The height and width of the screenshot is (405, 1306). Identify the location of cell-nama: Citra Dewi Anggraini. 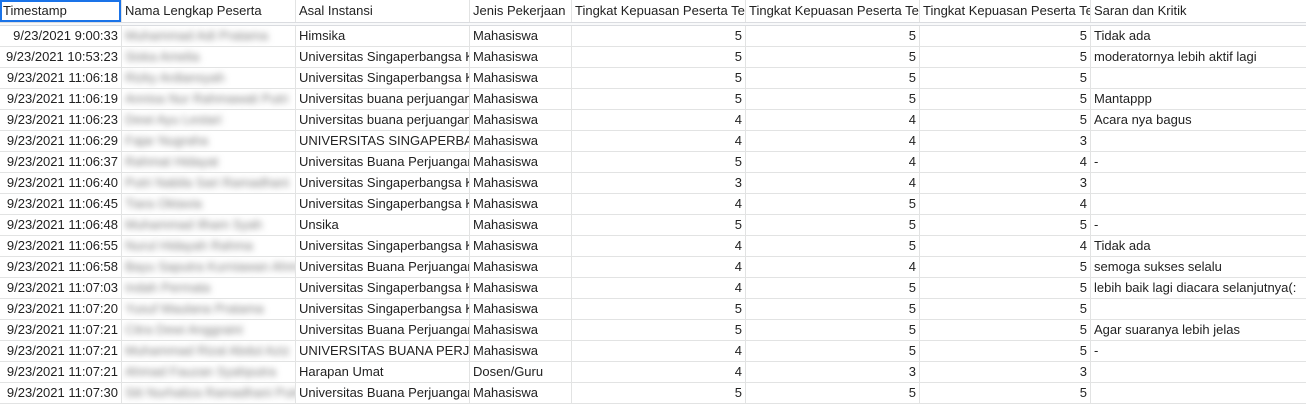
(209, 330).